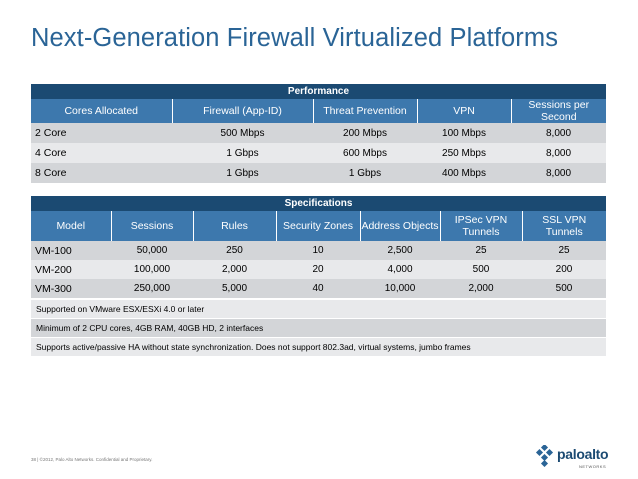 Image resolution: width=638 pixels, height=479 pixels. What do you see at coordinates (400, 250) in the screenshot?
I see `table-cell: 2,500` at bounding box center [400, 250].